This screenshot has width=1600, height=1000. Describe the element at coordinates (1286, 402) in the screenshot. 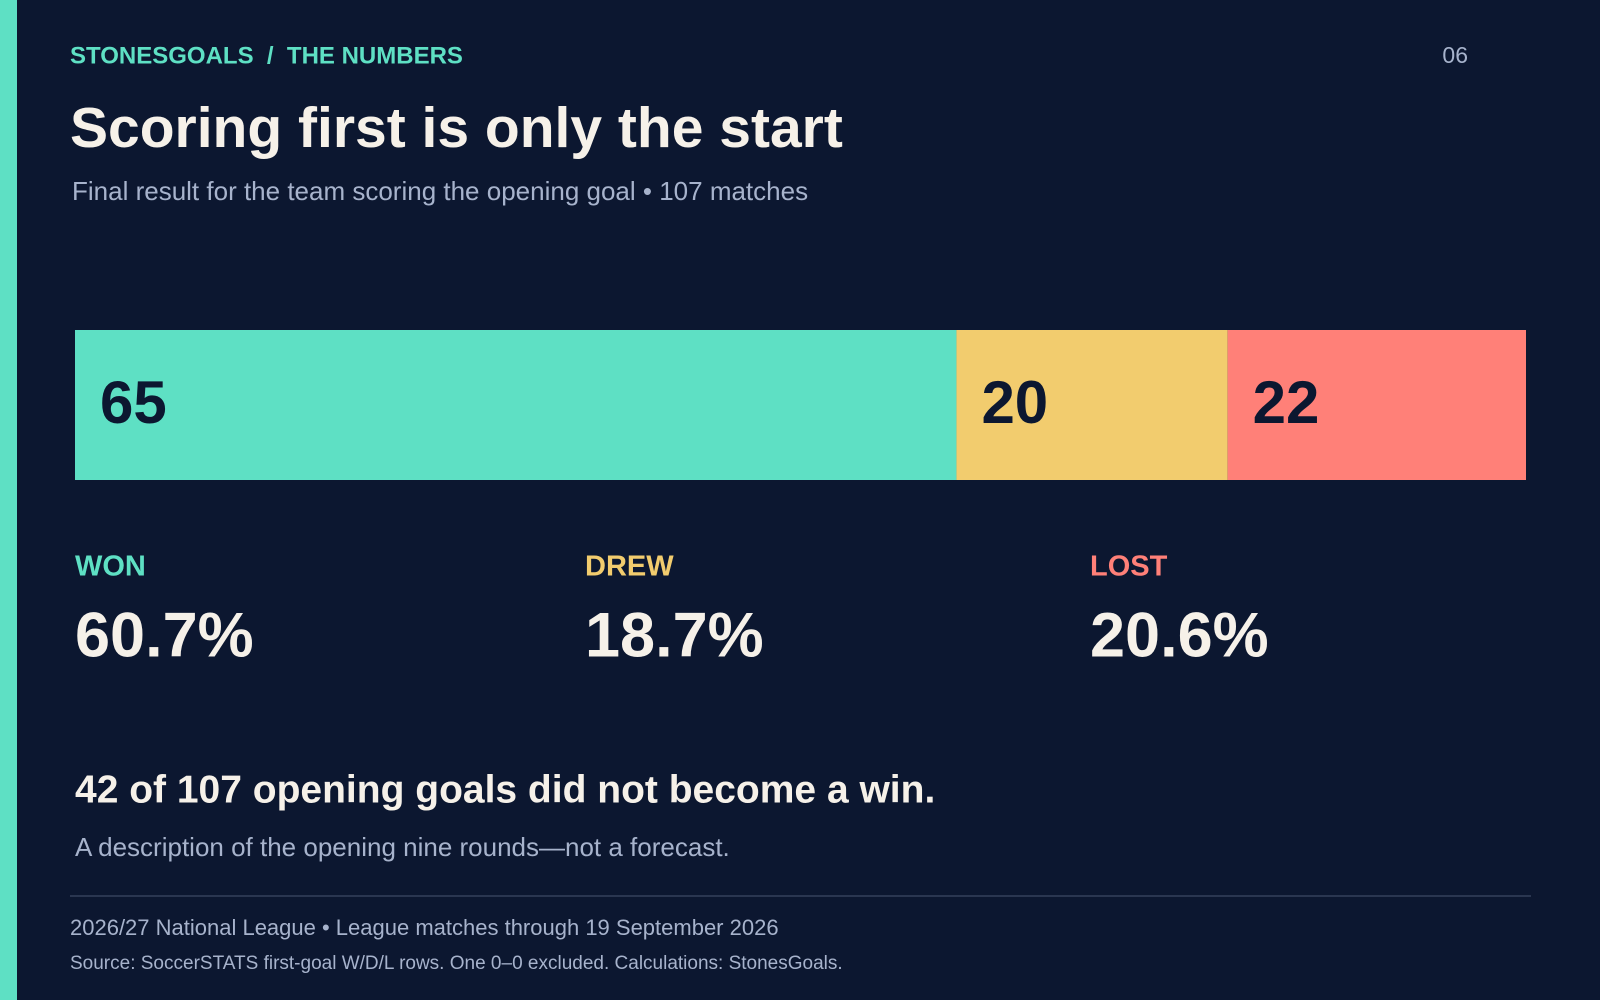

I see `segment-label: 22` at that location.